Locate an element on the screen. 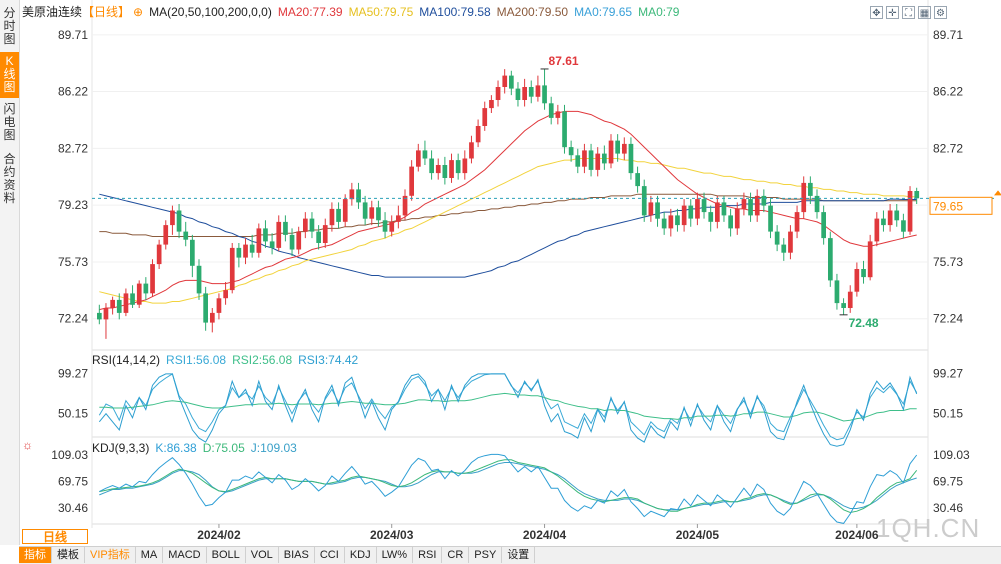 The width and height of the screenshot is (1001, 564). tab-kline: K线图 is located at coordinates (9, 75).